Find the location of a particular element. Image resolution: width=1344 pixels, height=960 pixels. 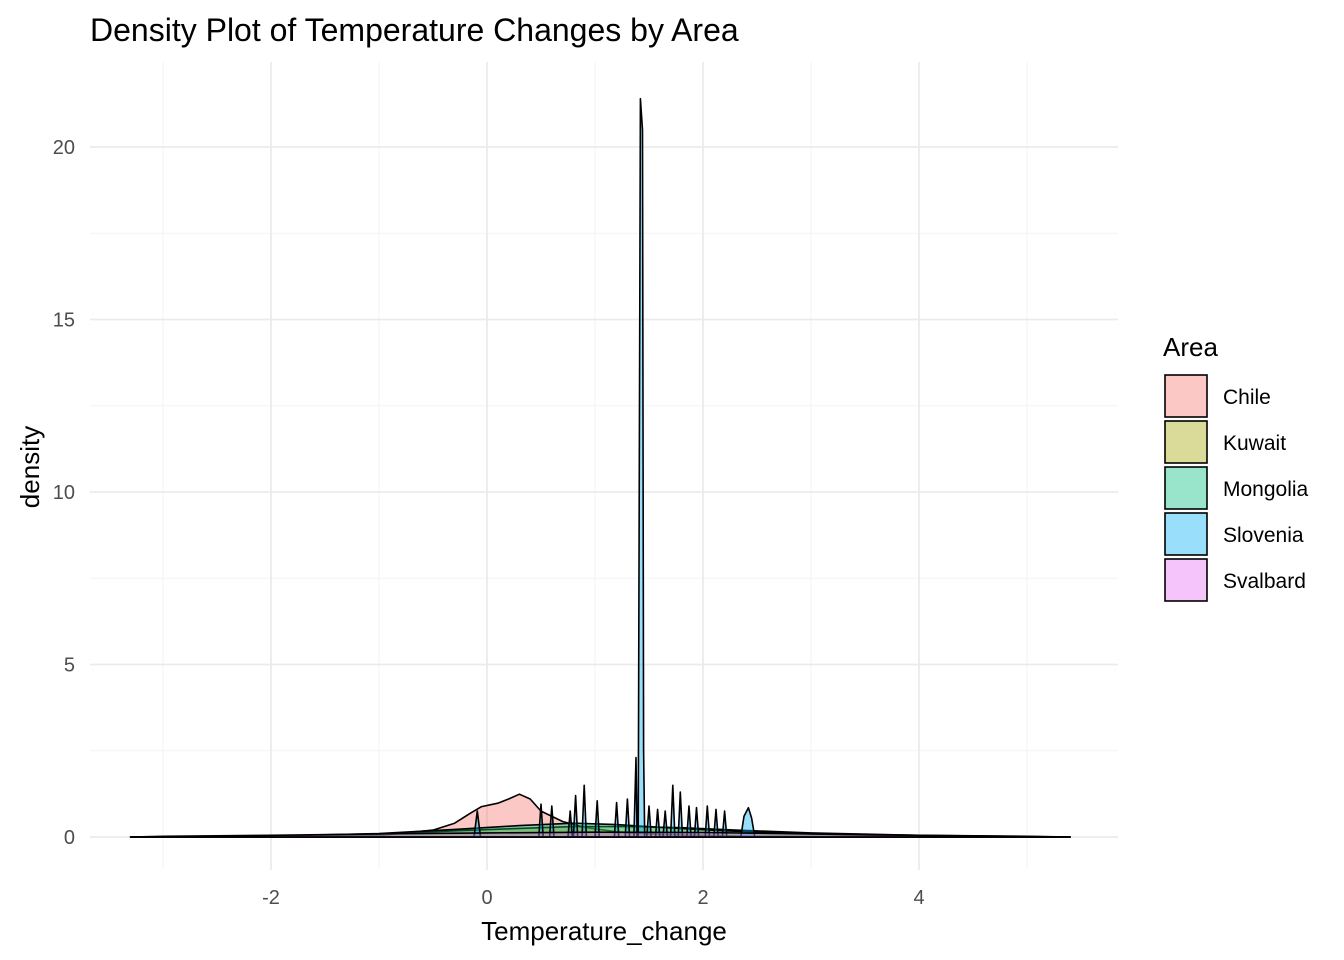

legend-key-slovenia is located at coordinates (1186, 534).